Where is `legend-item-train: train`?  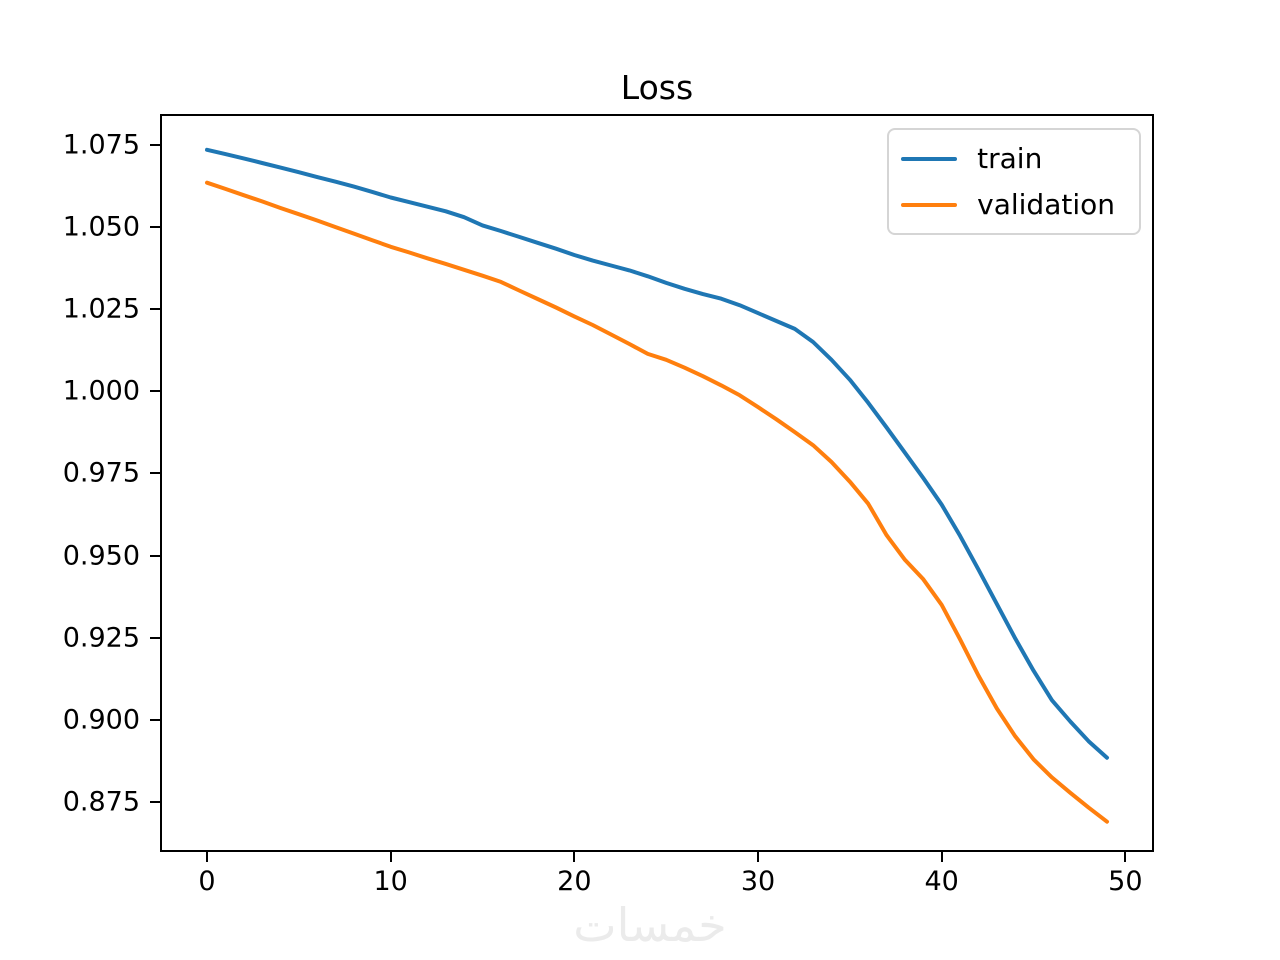 legend-item-train: train is located at coordinates (1008, 158).